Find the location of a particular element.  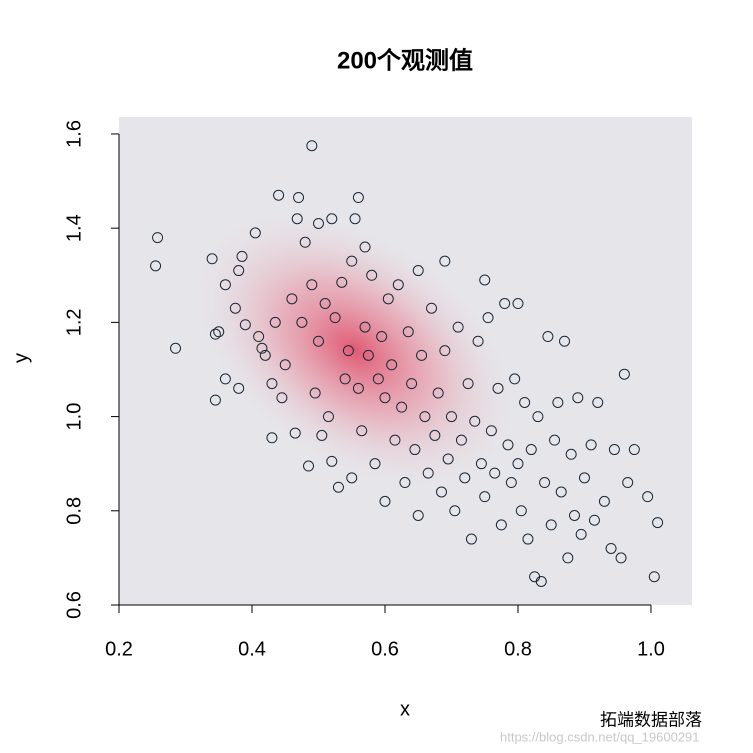

y-tick-label: 0.8 is located at coordinates (74, 511).